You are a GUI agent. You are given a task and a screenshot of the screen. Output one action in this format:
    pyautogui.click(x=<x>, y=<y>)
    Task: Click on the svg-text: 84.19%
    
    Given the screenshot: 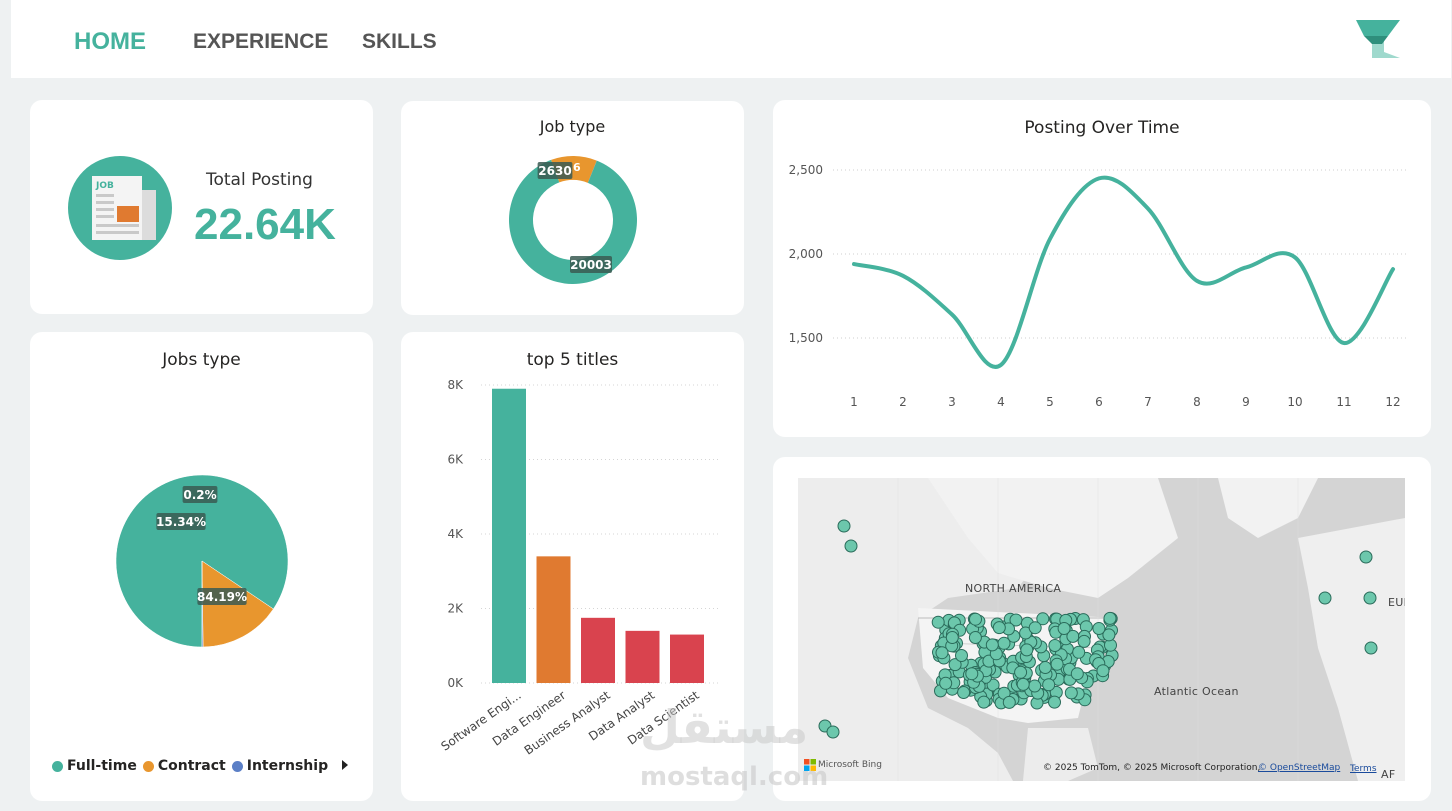 What is the action you would take?
    pyautogui.click(x=222, y=597)
    